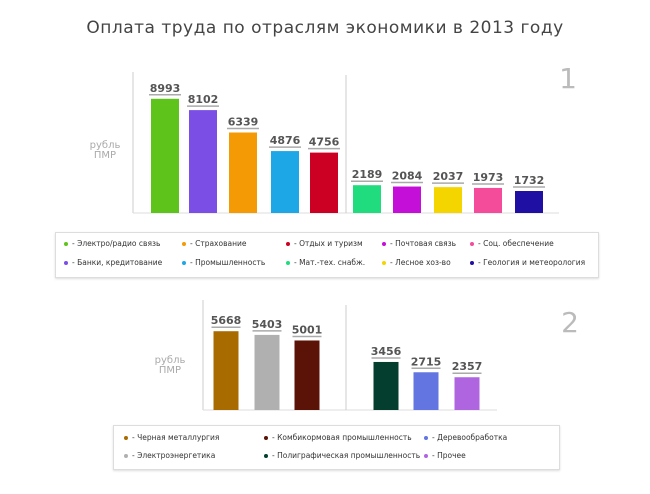 The image size is (650, 494). What do you see at coordinates (243, 121) in the screenshot?
I see `bar-value-label: 6339` at bounding box center [243, 121].